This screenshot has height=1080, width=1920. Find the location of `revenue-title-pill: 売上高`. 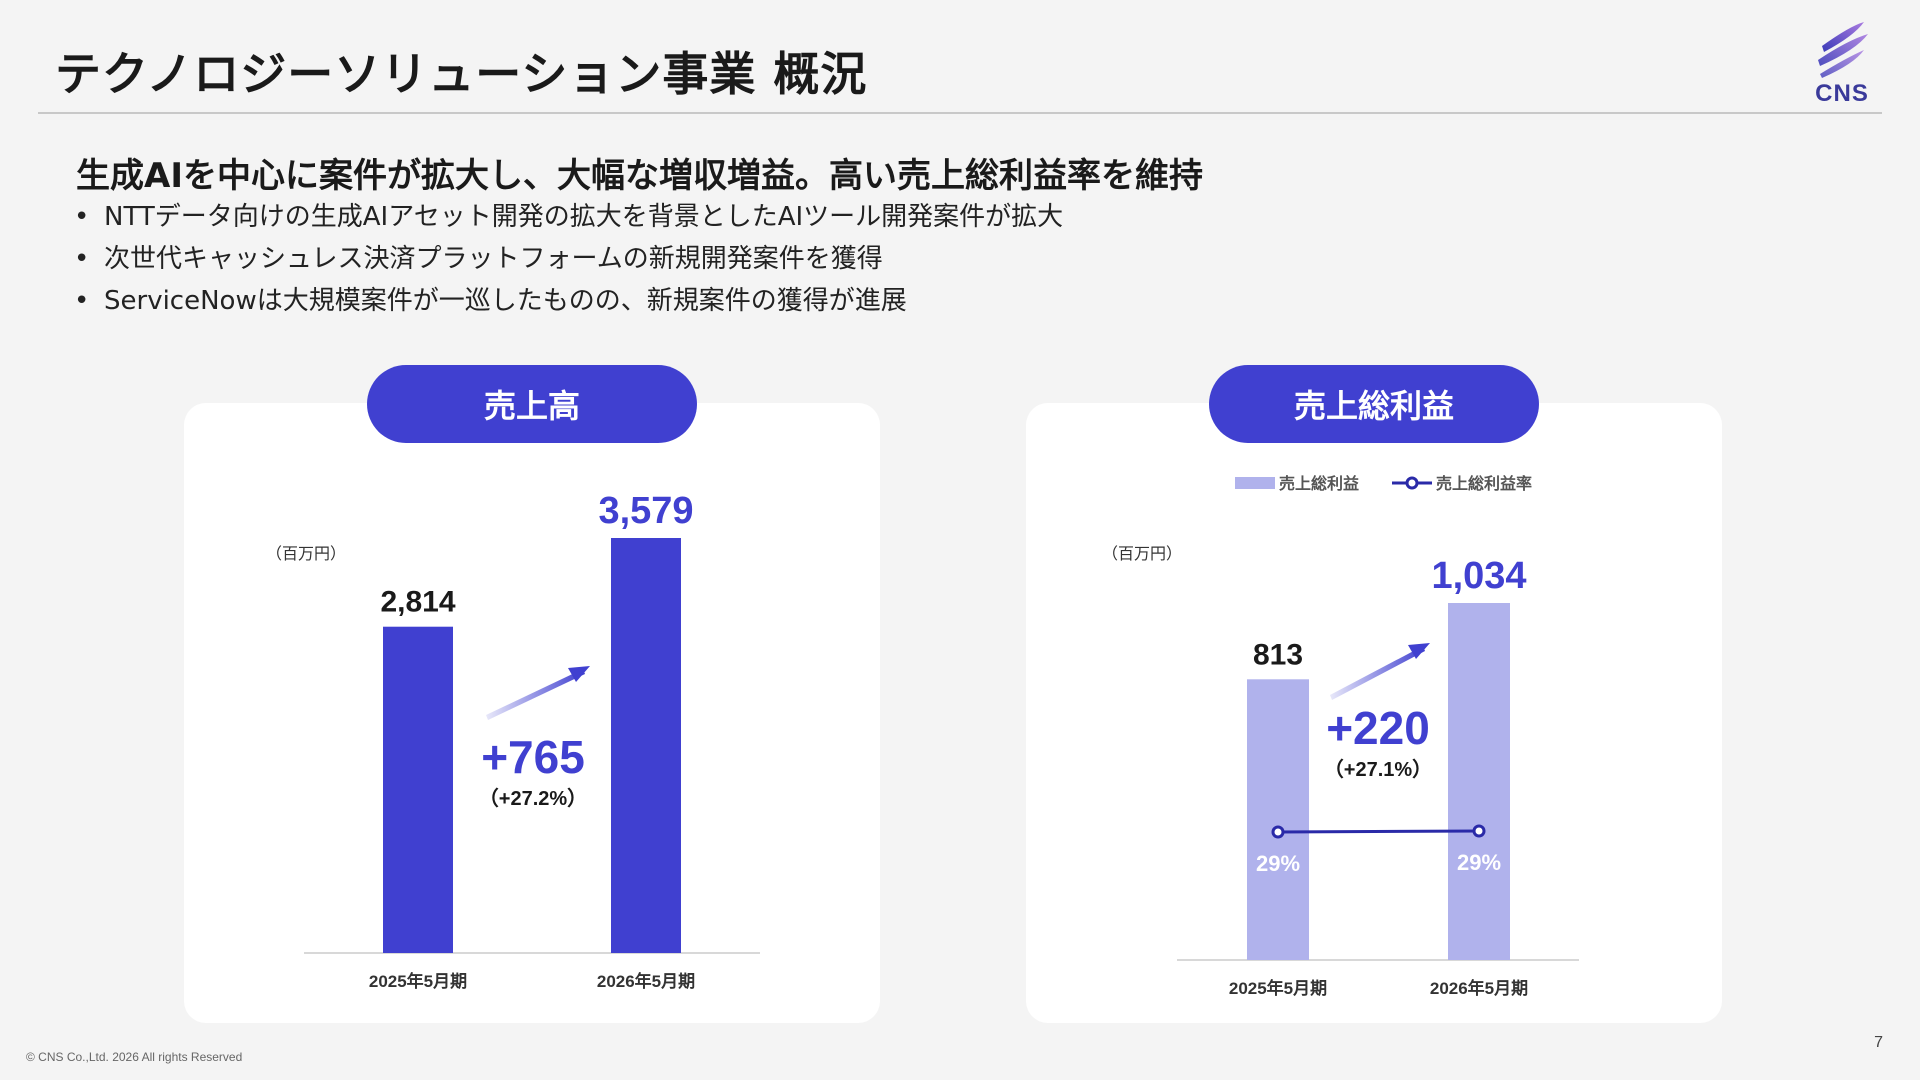

revenue-title-pill: 売上高 is located at coordinates (532, 404).